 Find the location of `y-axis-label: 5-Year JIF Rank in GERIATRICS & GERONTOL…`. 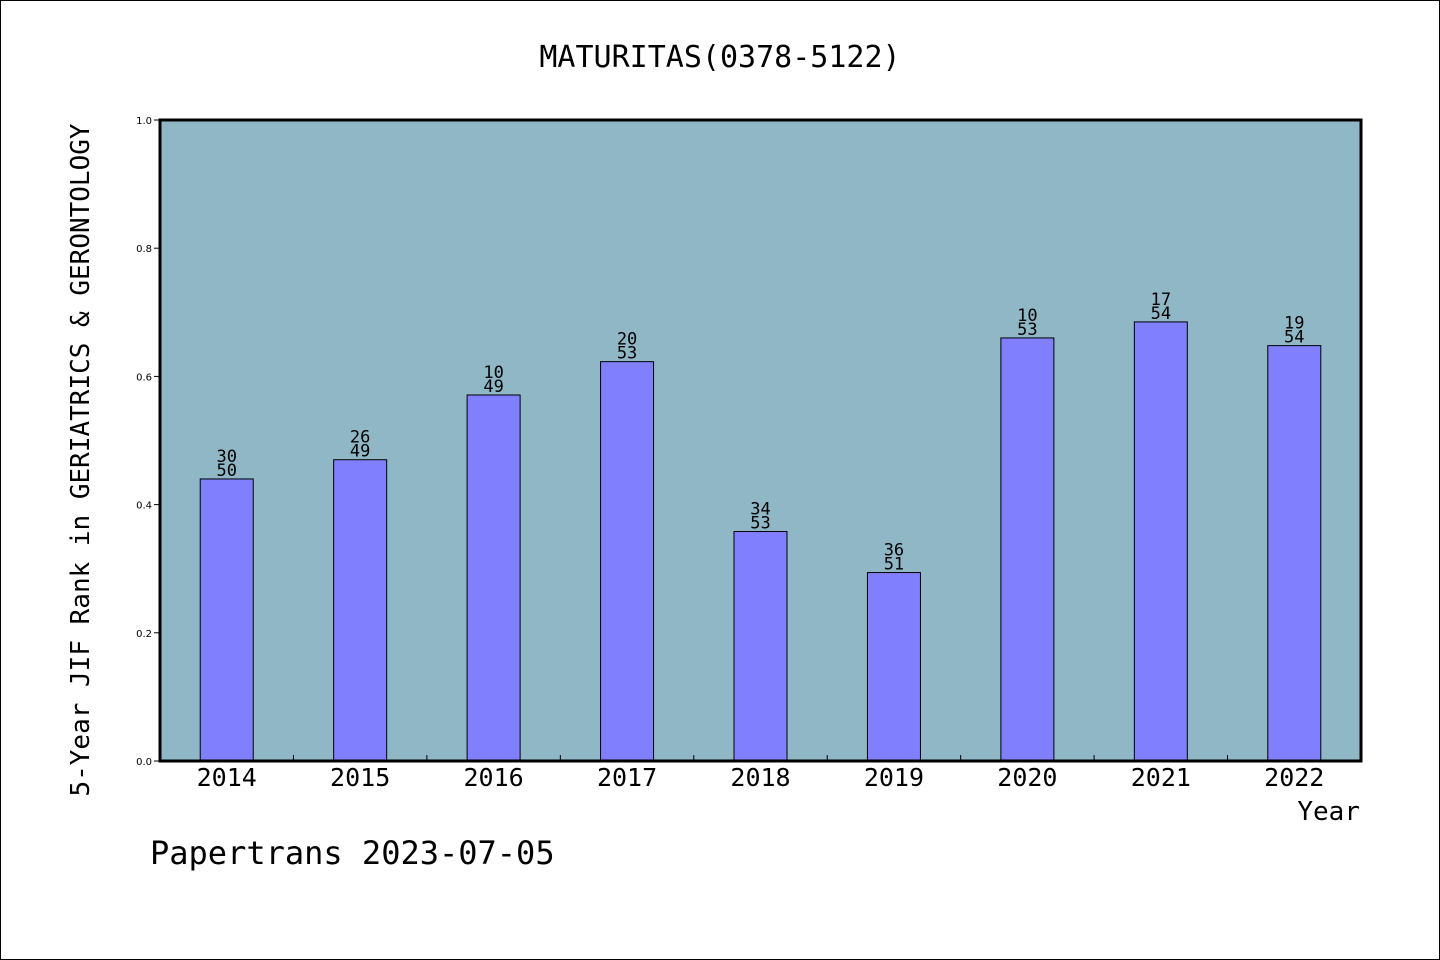

y-axis-label: 5-Year JIF Rank in GERIATRICS & GERONTOL… is located at coordinates (81, 459).